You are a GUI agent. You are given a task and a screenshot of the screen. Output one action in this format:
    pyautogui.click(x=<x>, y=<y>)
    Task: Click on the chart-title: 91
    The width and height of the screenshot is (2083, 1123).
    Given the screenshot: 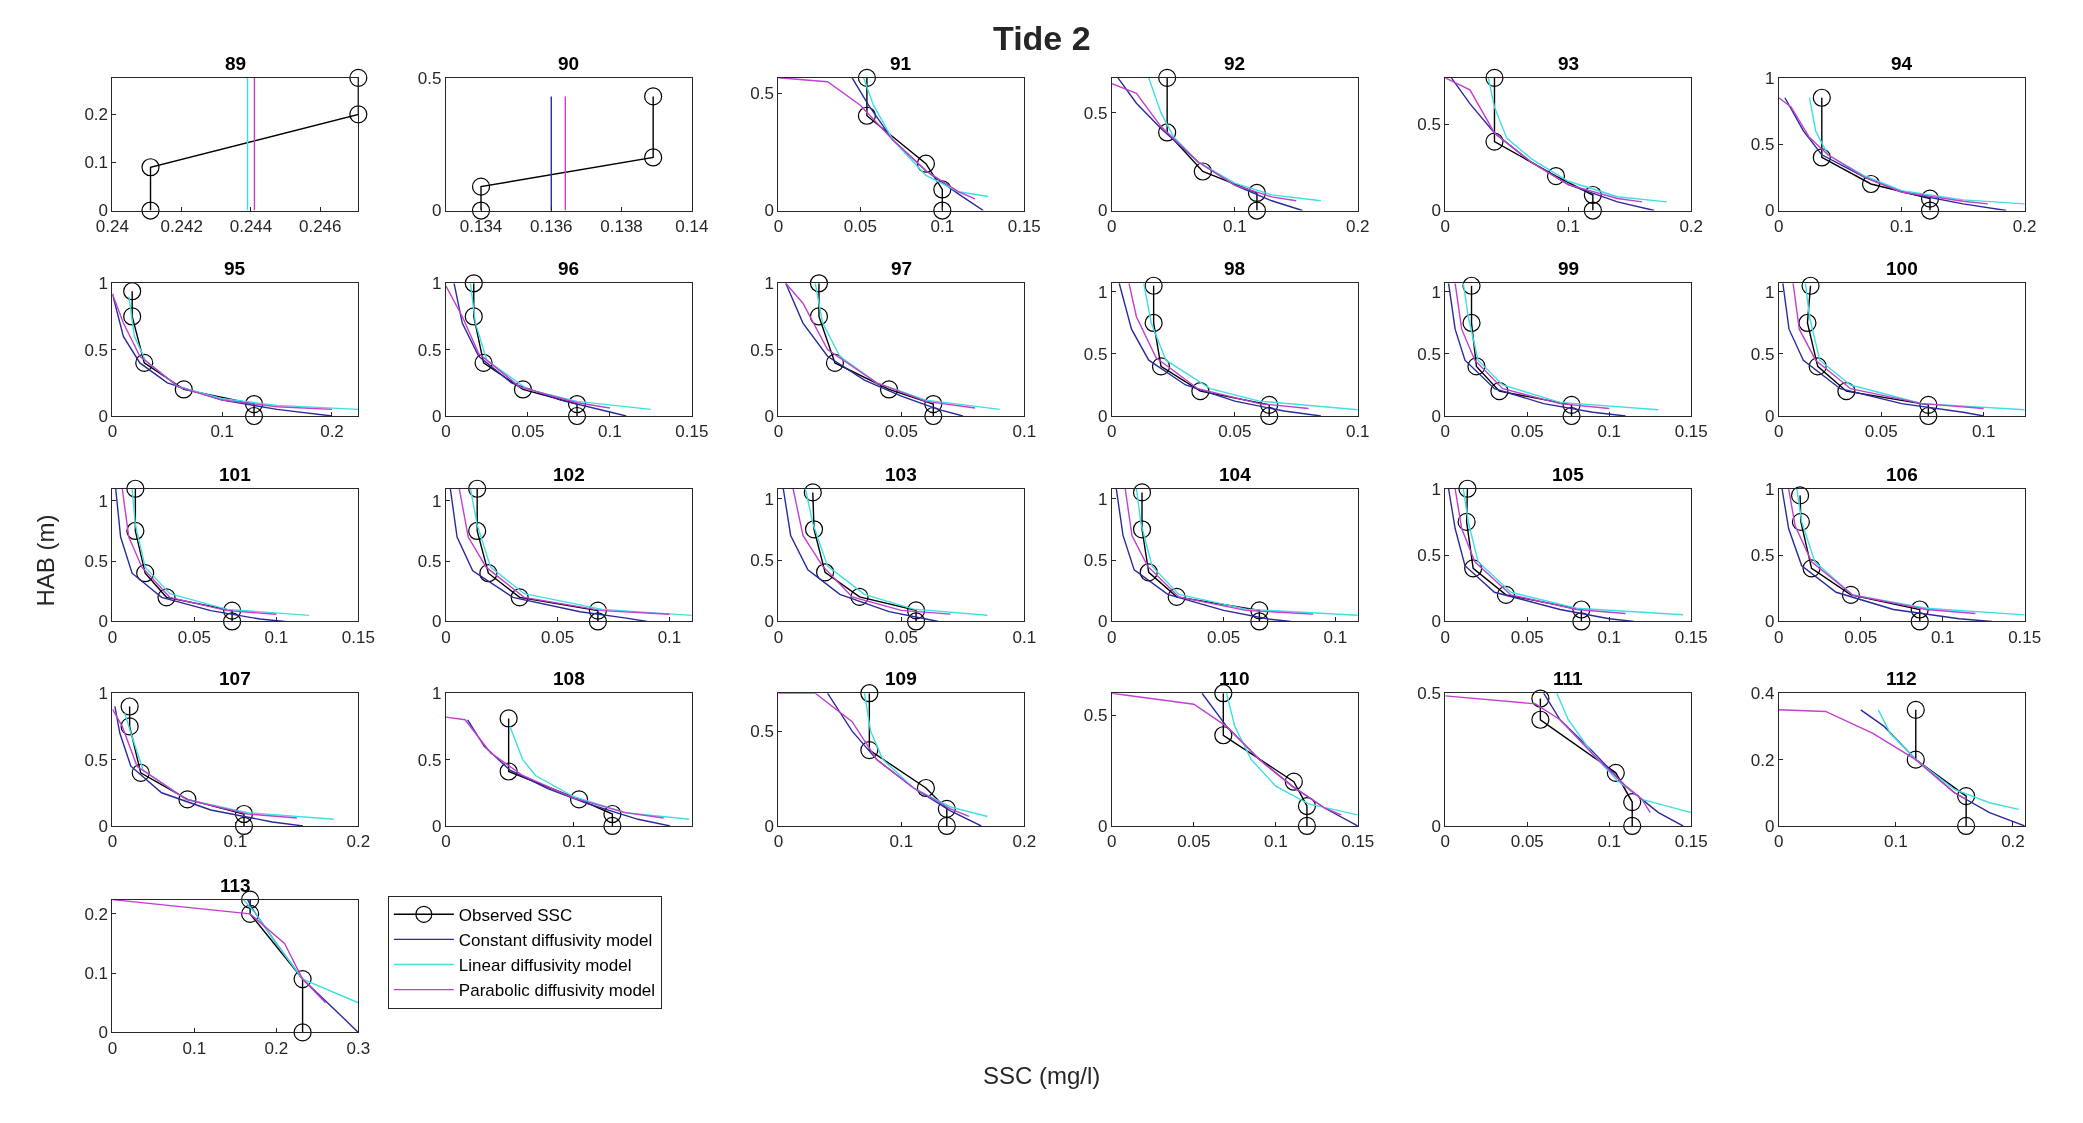 What is the action you would take?
    pyautogui.click(x=901, y=63)
    